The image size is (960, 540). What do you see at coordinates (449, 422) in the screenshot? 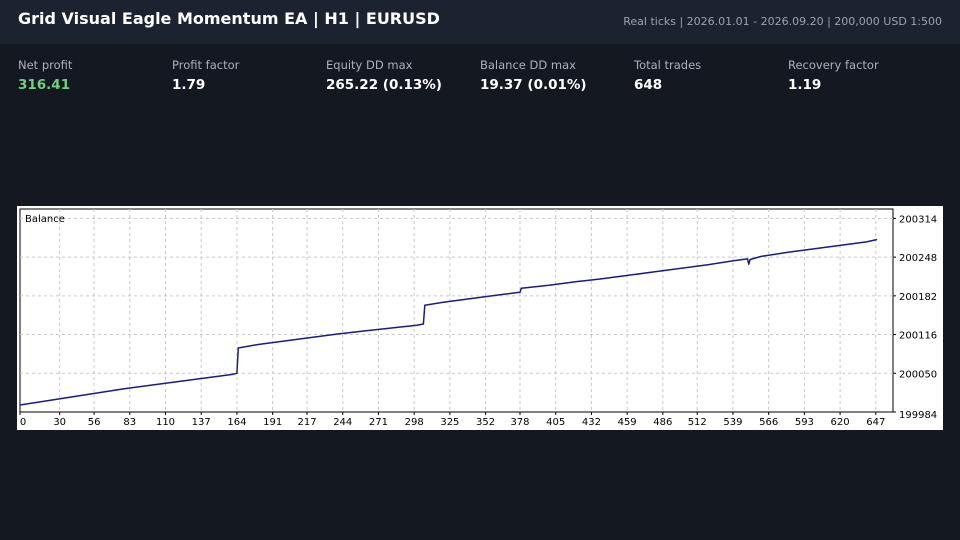
I see `x-tick-label: 325` at bounding box center [449, 422].